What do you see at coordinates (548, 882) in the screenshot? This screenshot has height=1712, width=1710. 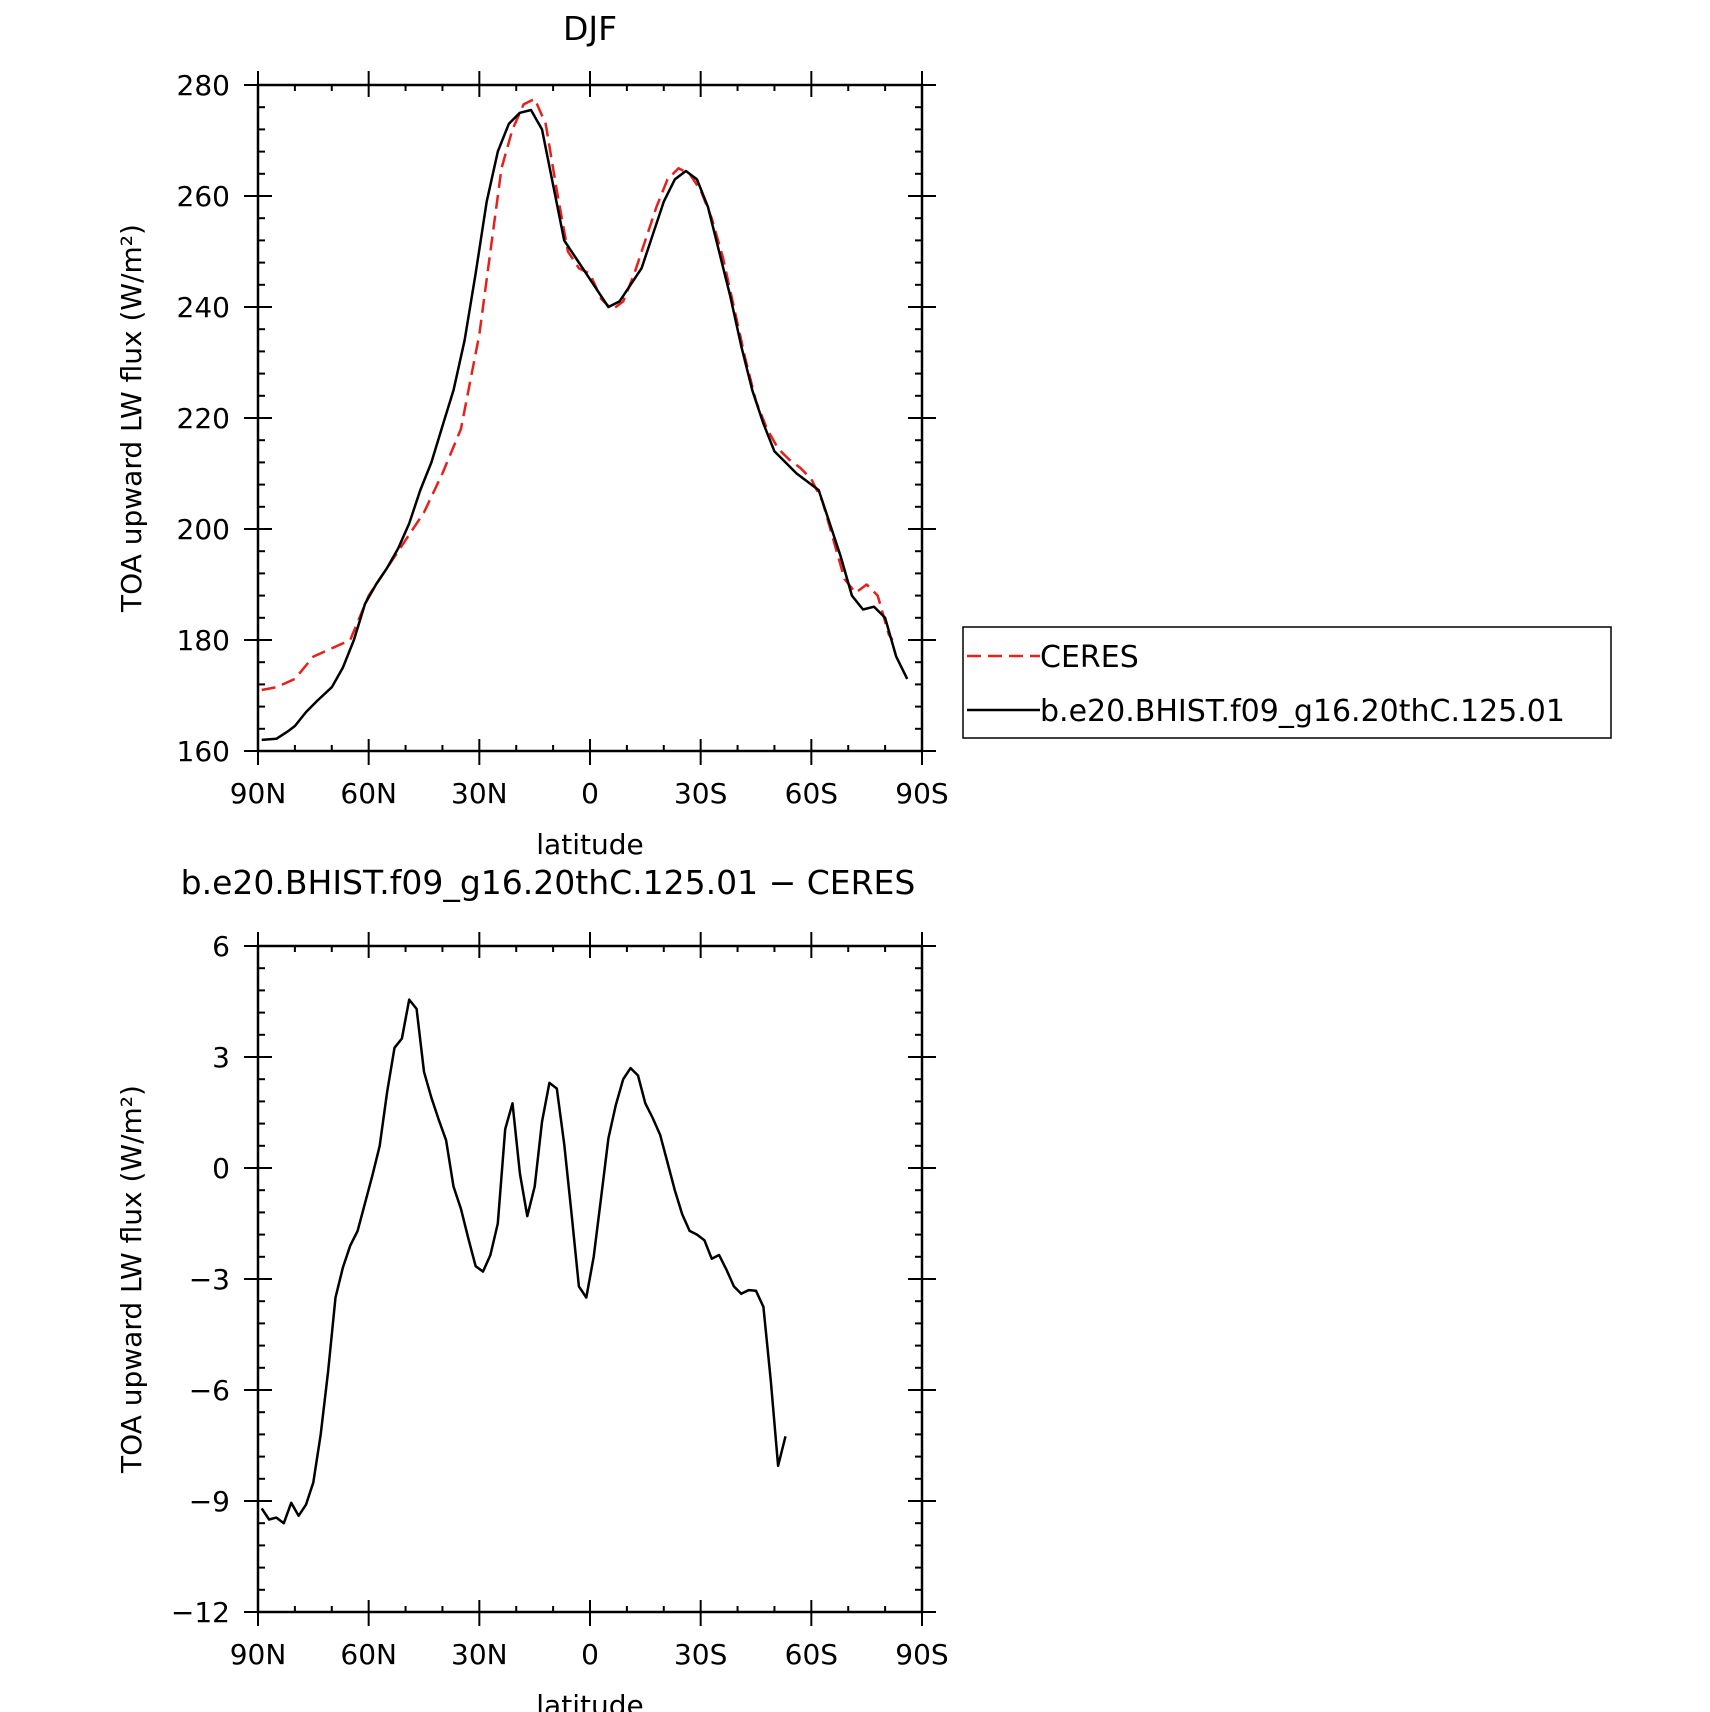 I see `plot-title: b.e20.BHIST.f09_g16.20thC.125.01 − CERES` at bounding box center [548, 882].